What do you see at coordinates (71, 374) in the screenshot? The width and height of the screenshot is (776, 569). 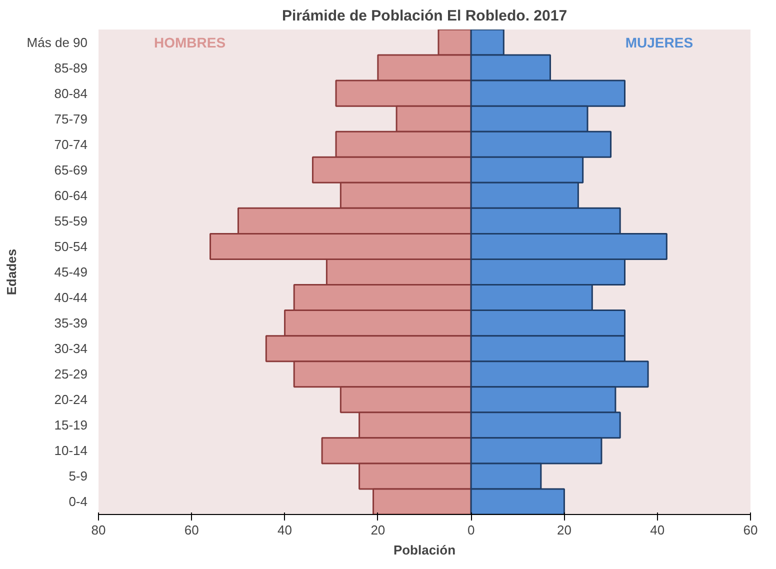 I see `y-tick-label: 25-29` at bounding box center [71, 374].